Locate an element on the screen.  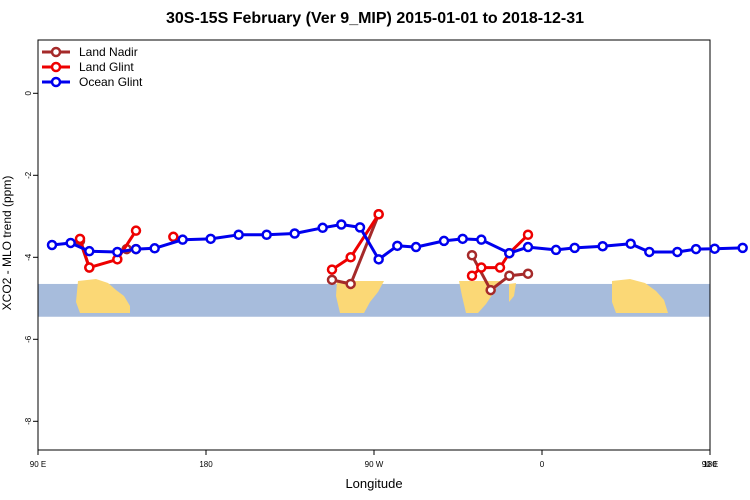
legend-swatch-land-glint is located at coordinates (56, 66).